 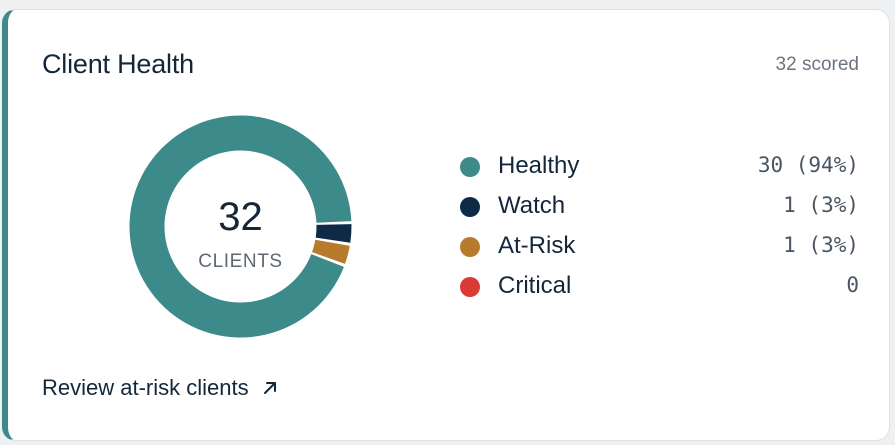 What do you see at coordinates (470, 287) in the screenshot?
I see `critical-dot` at bounding box center [470, 287].